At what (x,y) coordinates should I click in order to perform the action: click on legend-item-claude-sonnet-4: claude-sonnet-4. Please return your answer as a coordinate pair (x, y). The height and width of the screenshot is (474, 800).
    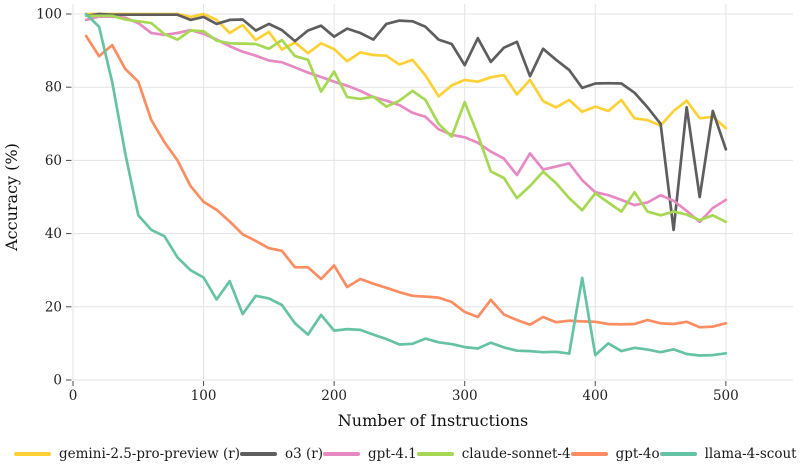
    Looking at the image, I should click on (493, 454).